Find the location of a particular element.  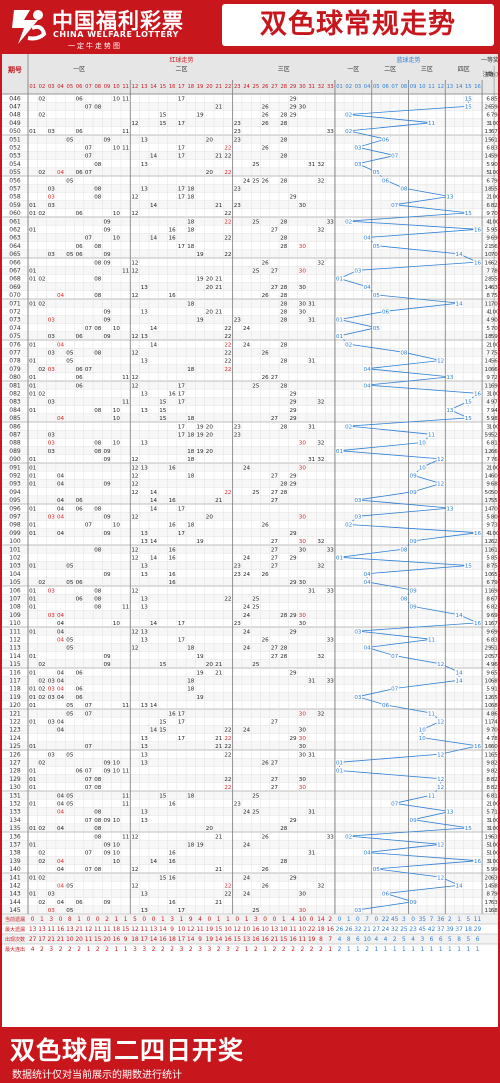

stats-blue-value: 11 is located at coordinates (478, 920).